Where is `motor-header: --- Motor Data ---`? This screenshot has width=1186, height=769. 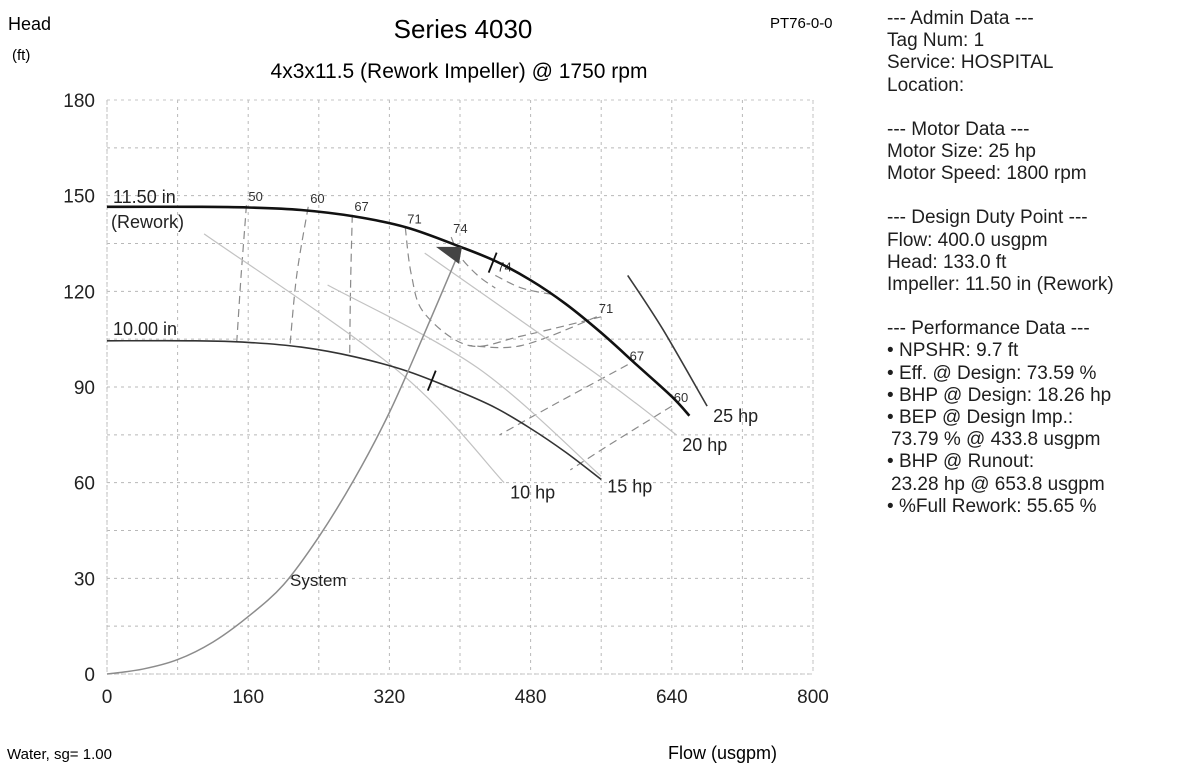
motor-header: --- Motor Data --- is located at coordinates (958, 129).